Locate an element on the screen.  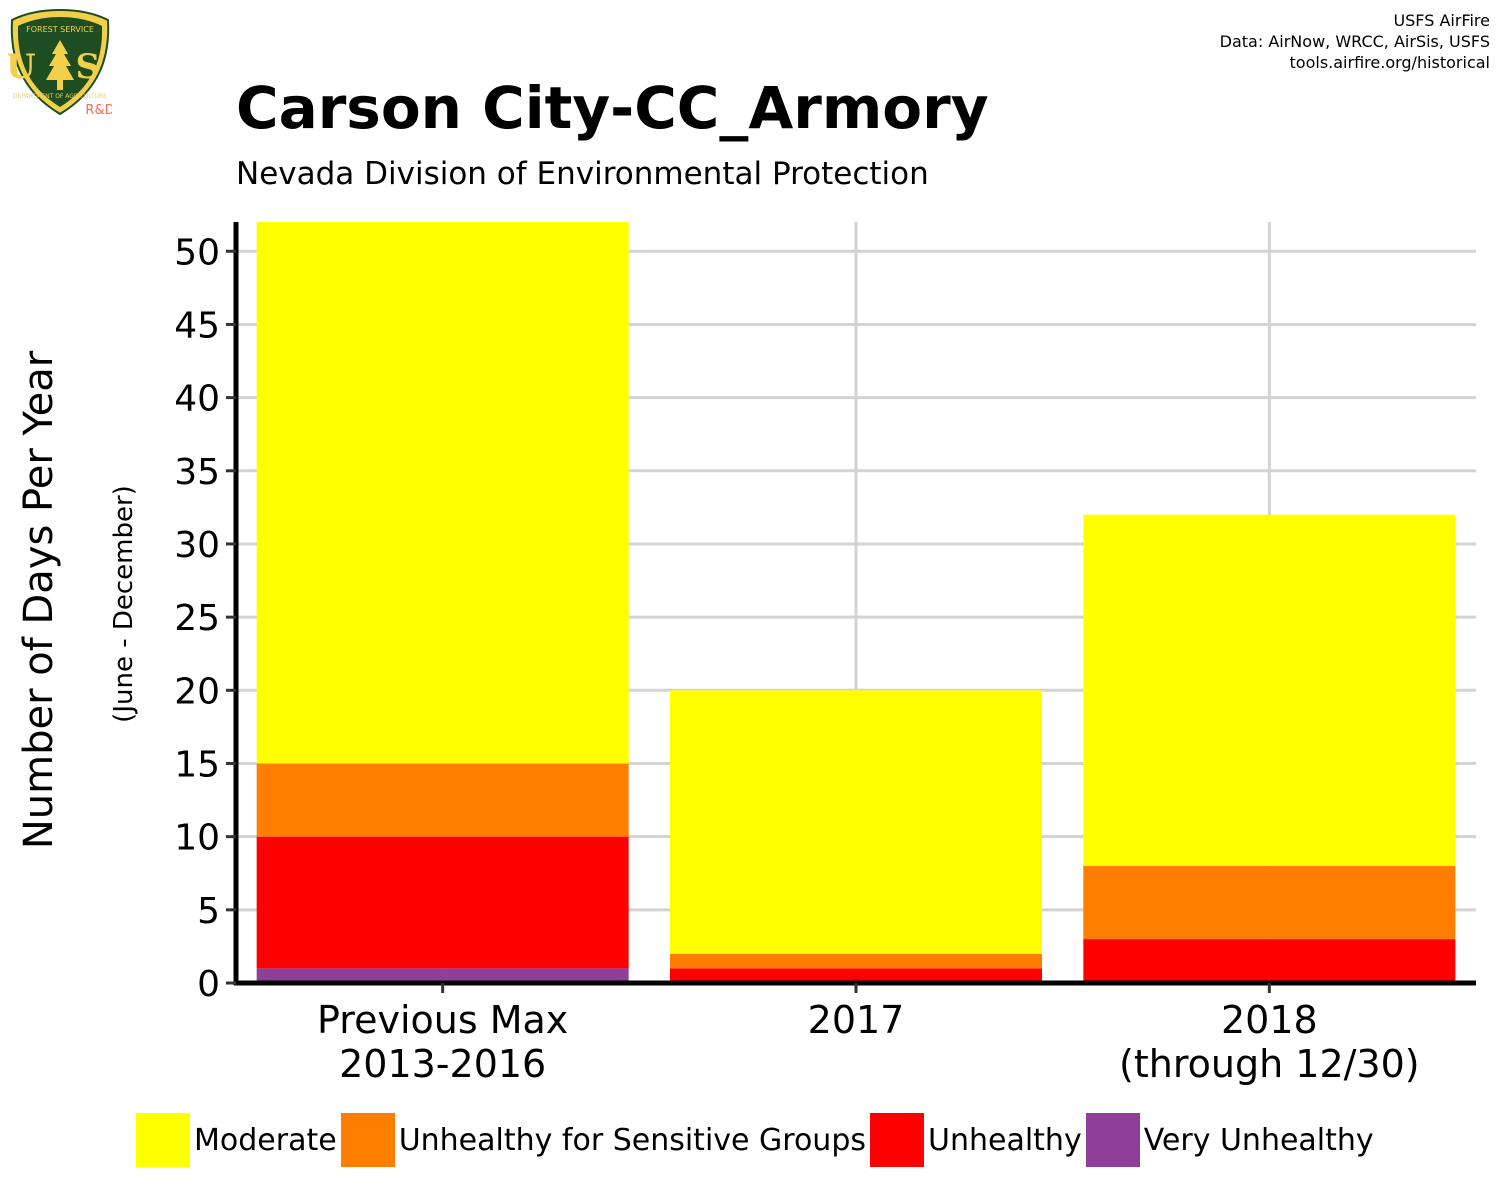
legend-label: Unhealthy for Sensitive Groups is located at coordinates (632, 1140).